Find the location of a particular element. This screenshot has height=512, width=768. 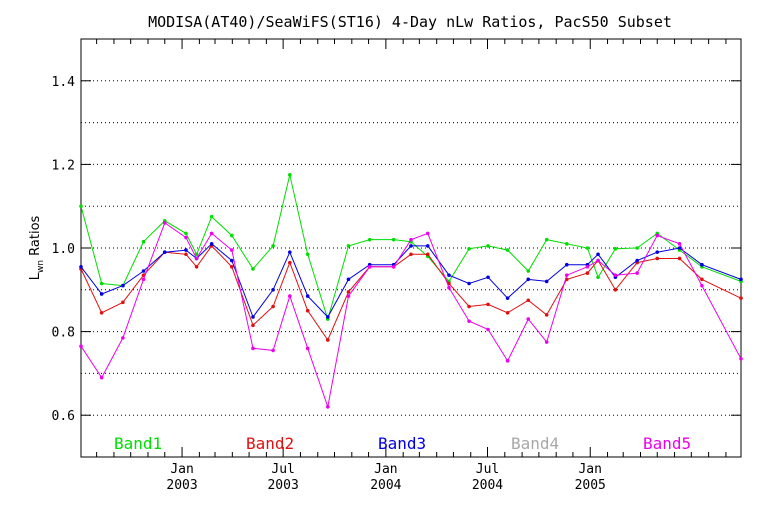

legend: Band1 Band2 Band3 Band4 Band5 is located at coordinates (402, 443).